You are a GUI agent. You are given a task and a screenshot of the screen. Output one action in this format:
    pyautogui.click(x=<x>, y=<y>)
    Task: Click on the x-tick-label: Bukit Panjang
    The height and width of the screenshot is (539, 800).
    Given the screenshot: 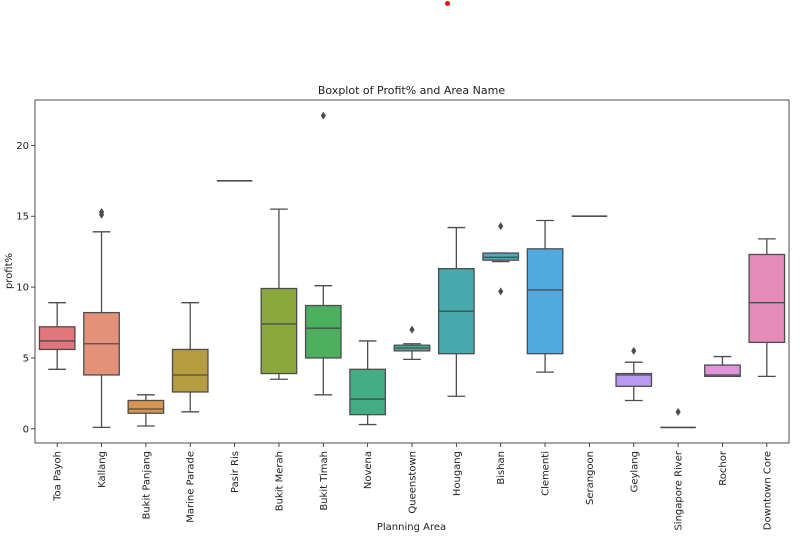 What is the action you would take?
    pyautogui.click(x=146, y=485)
    